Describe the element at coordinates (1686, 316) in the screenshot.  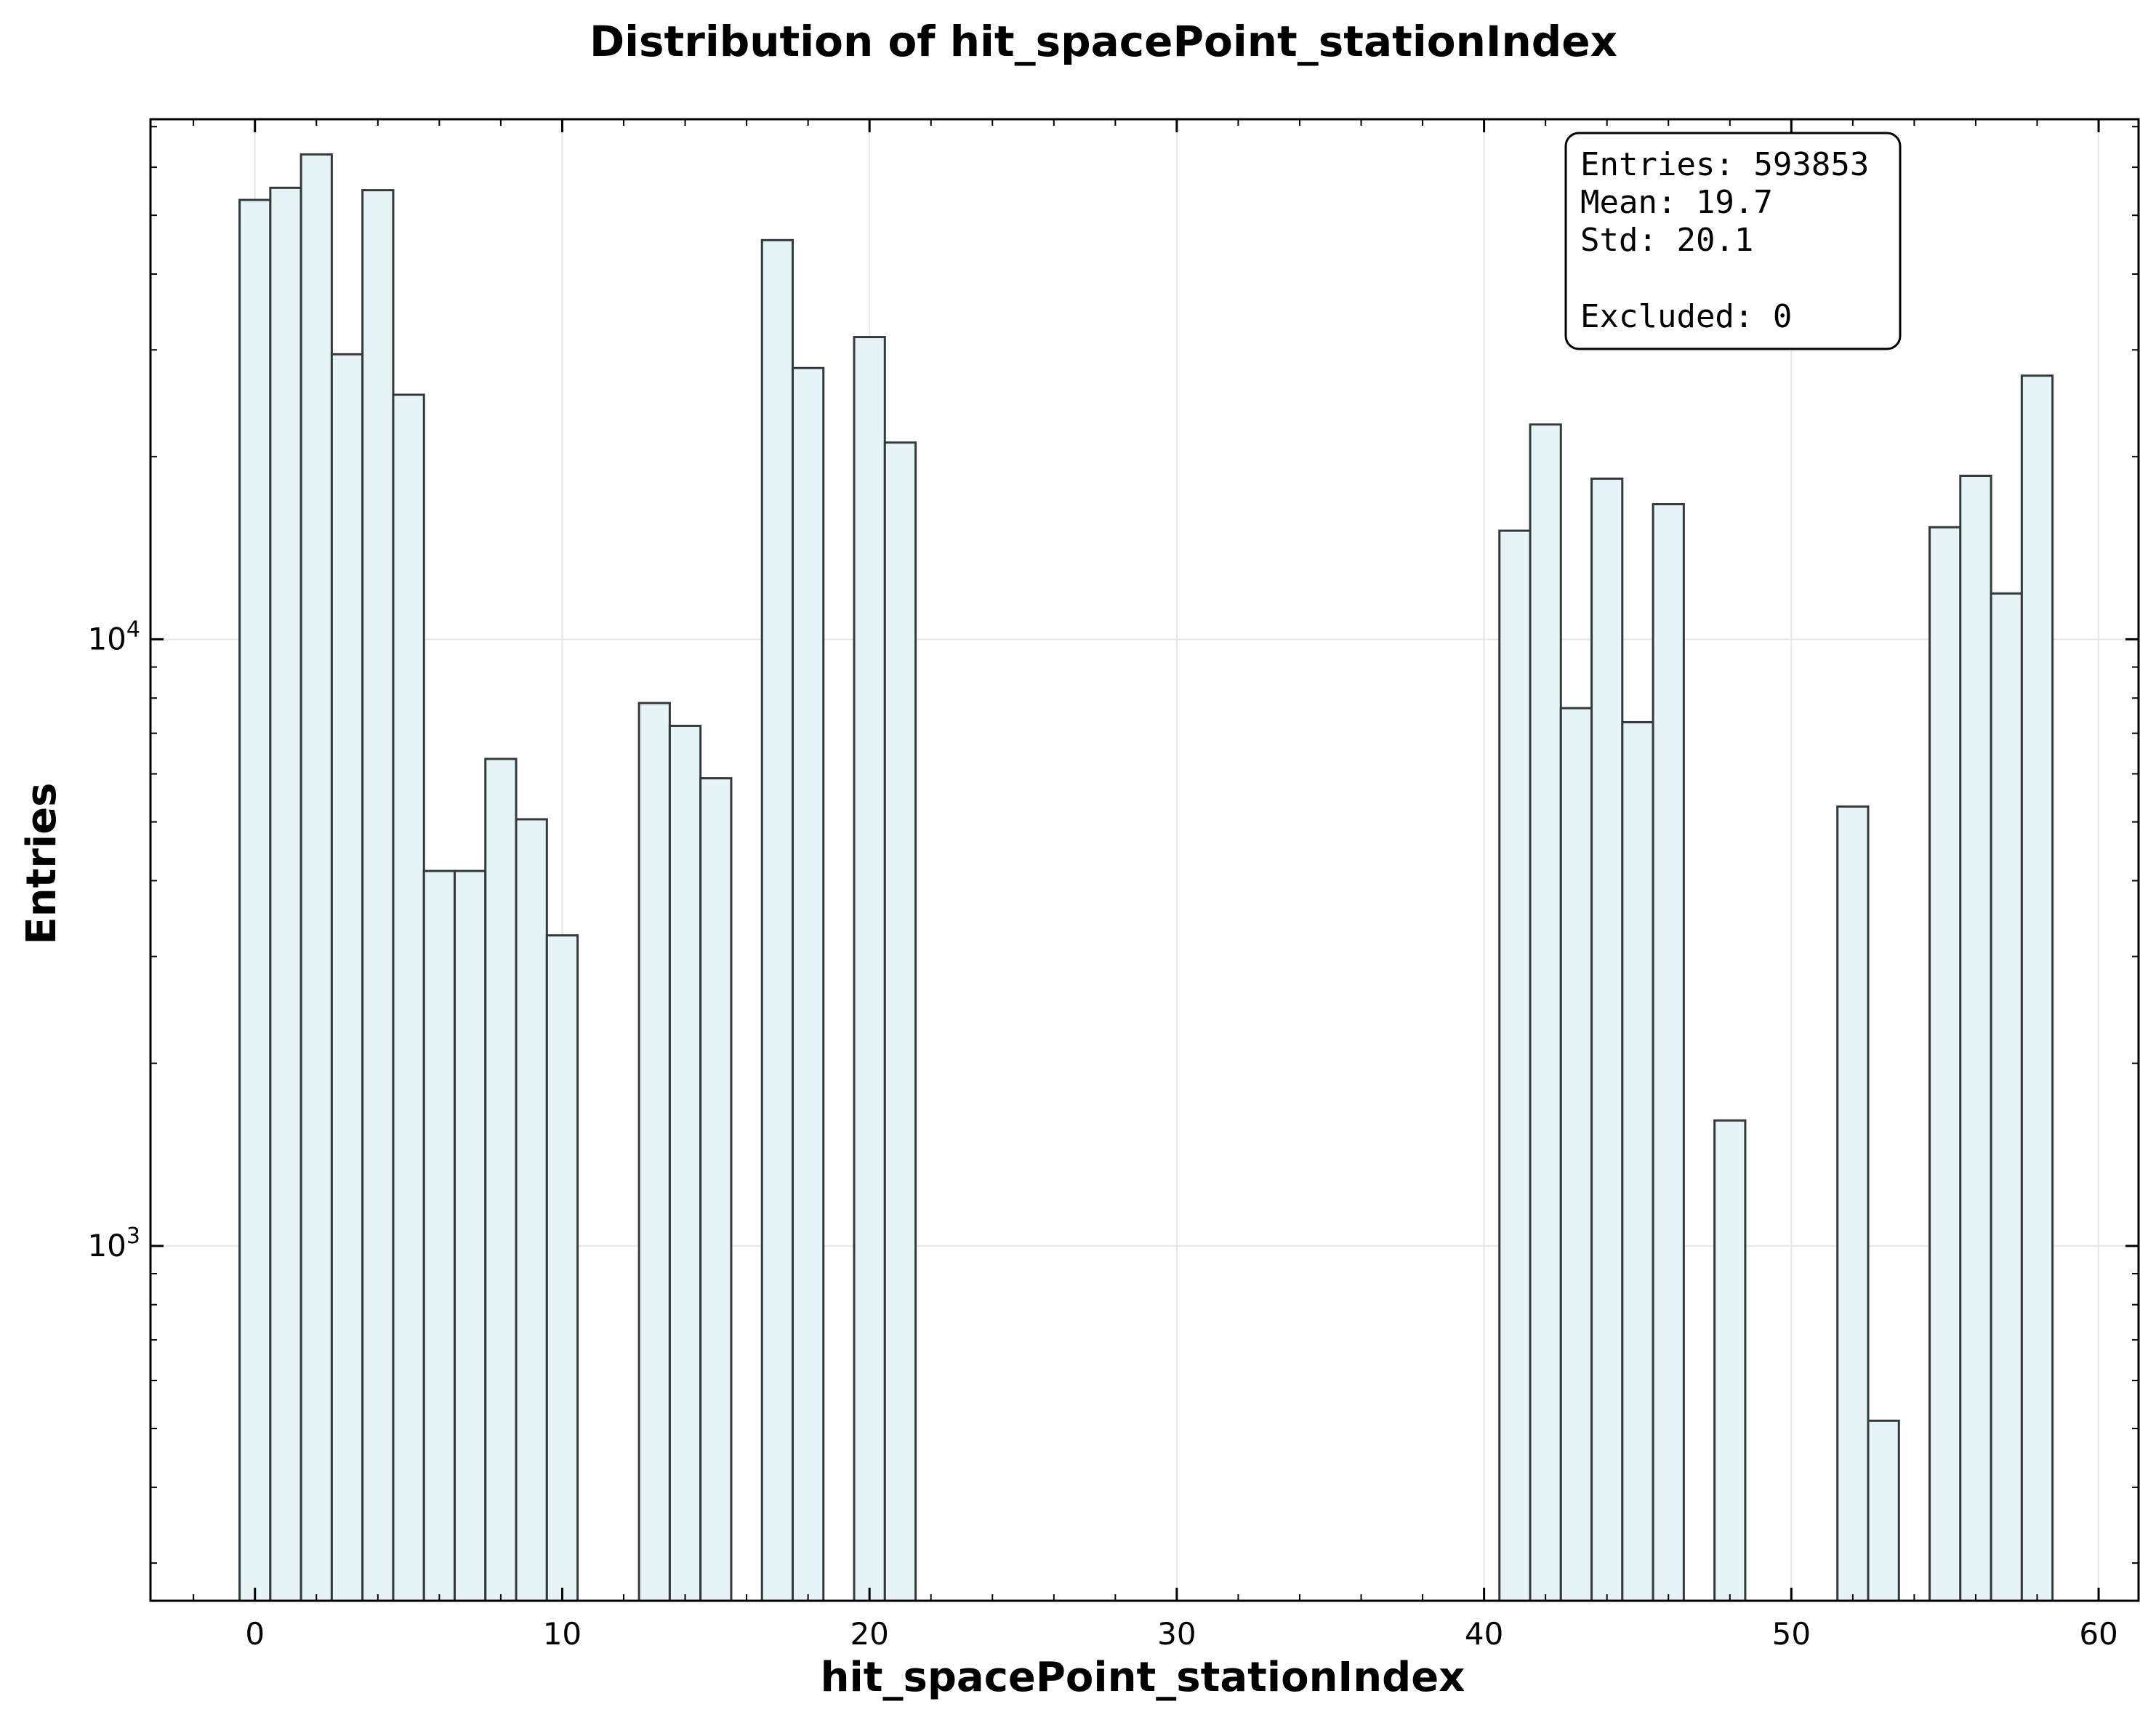
I see `stats-excluded: Excluded: 0` at that location.